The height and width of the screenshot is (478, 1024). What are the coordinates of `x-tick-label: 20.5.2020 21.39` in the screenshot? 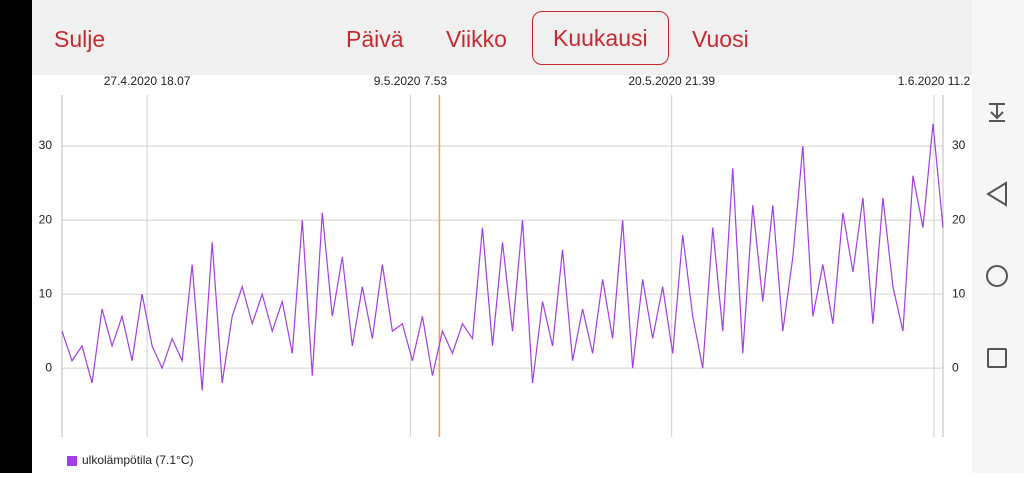 It's located at (671, 81).